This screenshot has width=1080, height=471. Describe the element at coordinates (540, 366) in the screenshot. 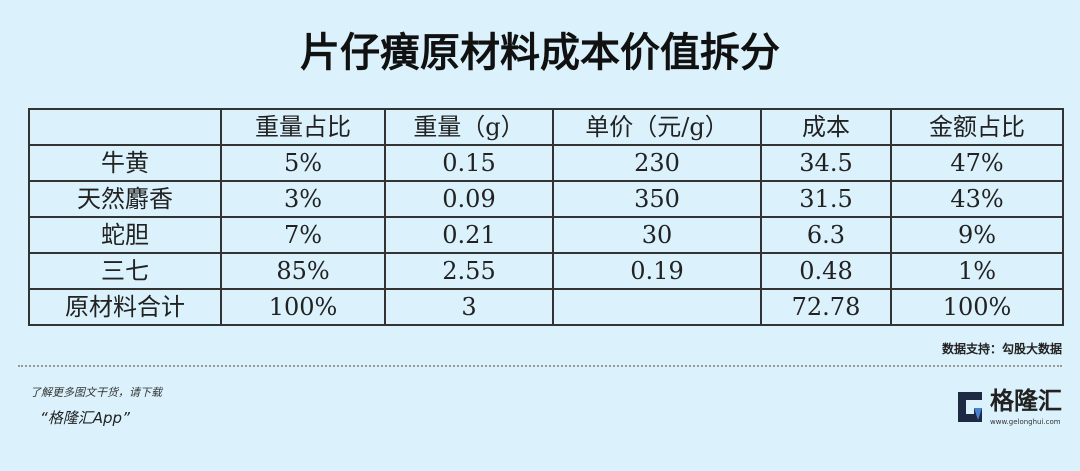

I see `divider` at that location.